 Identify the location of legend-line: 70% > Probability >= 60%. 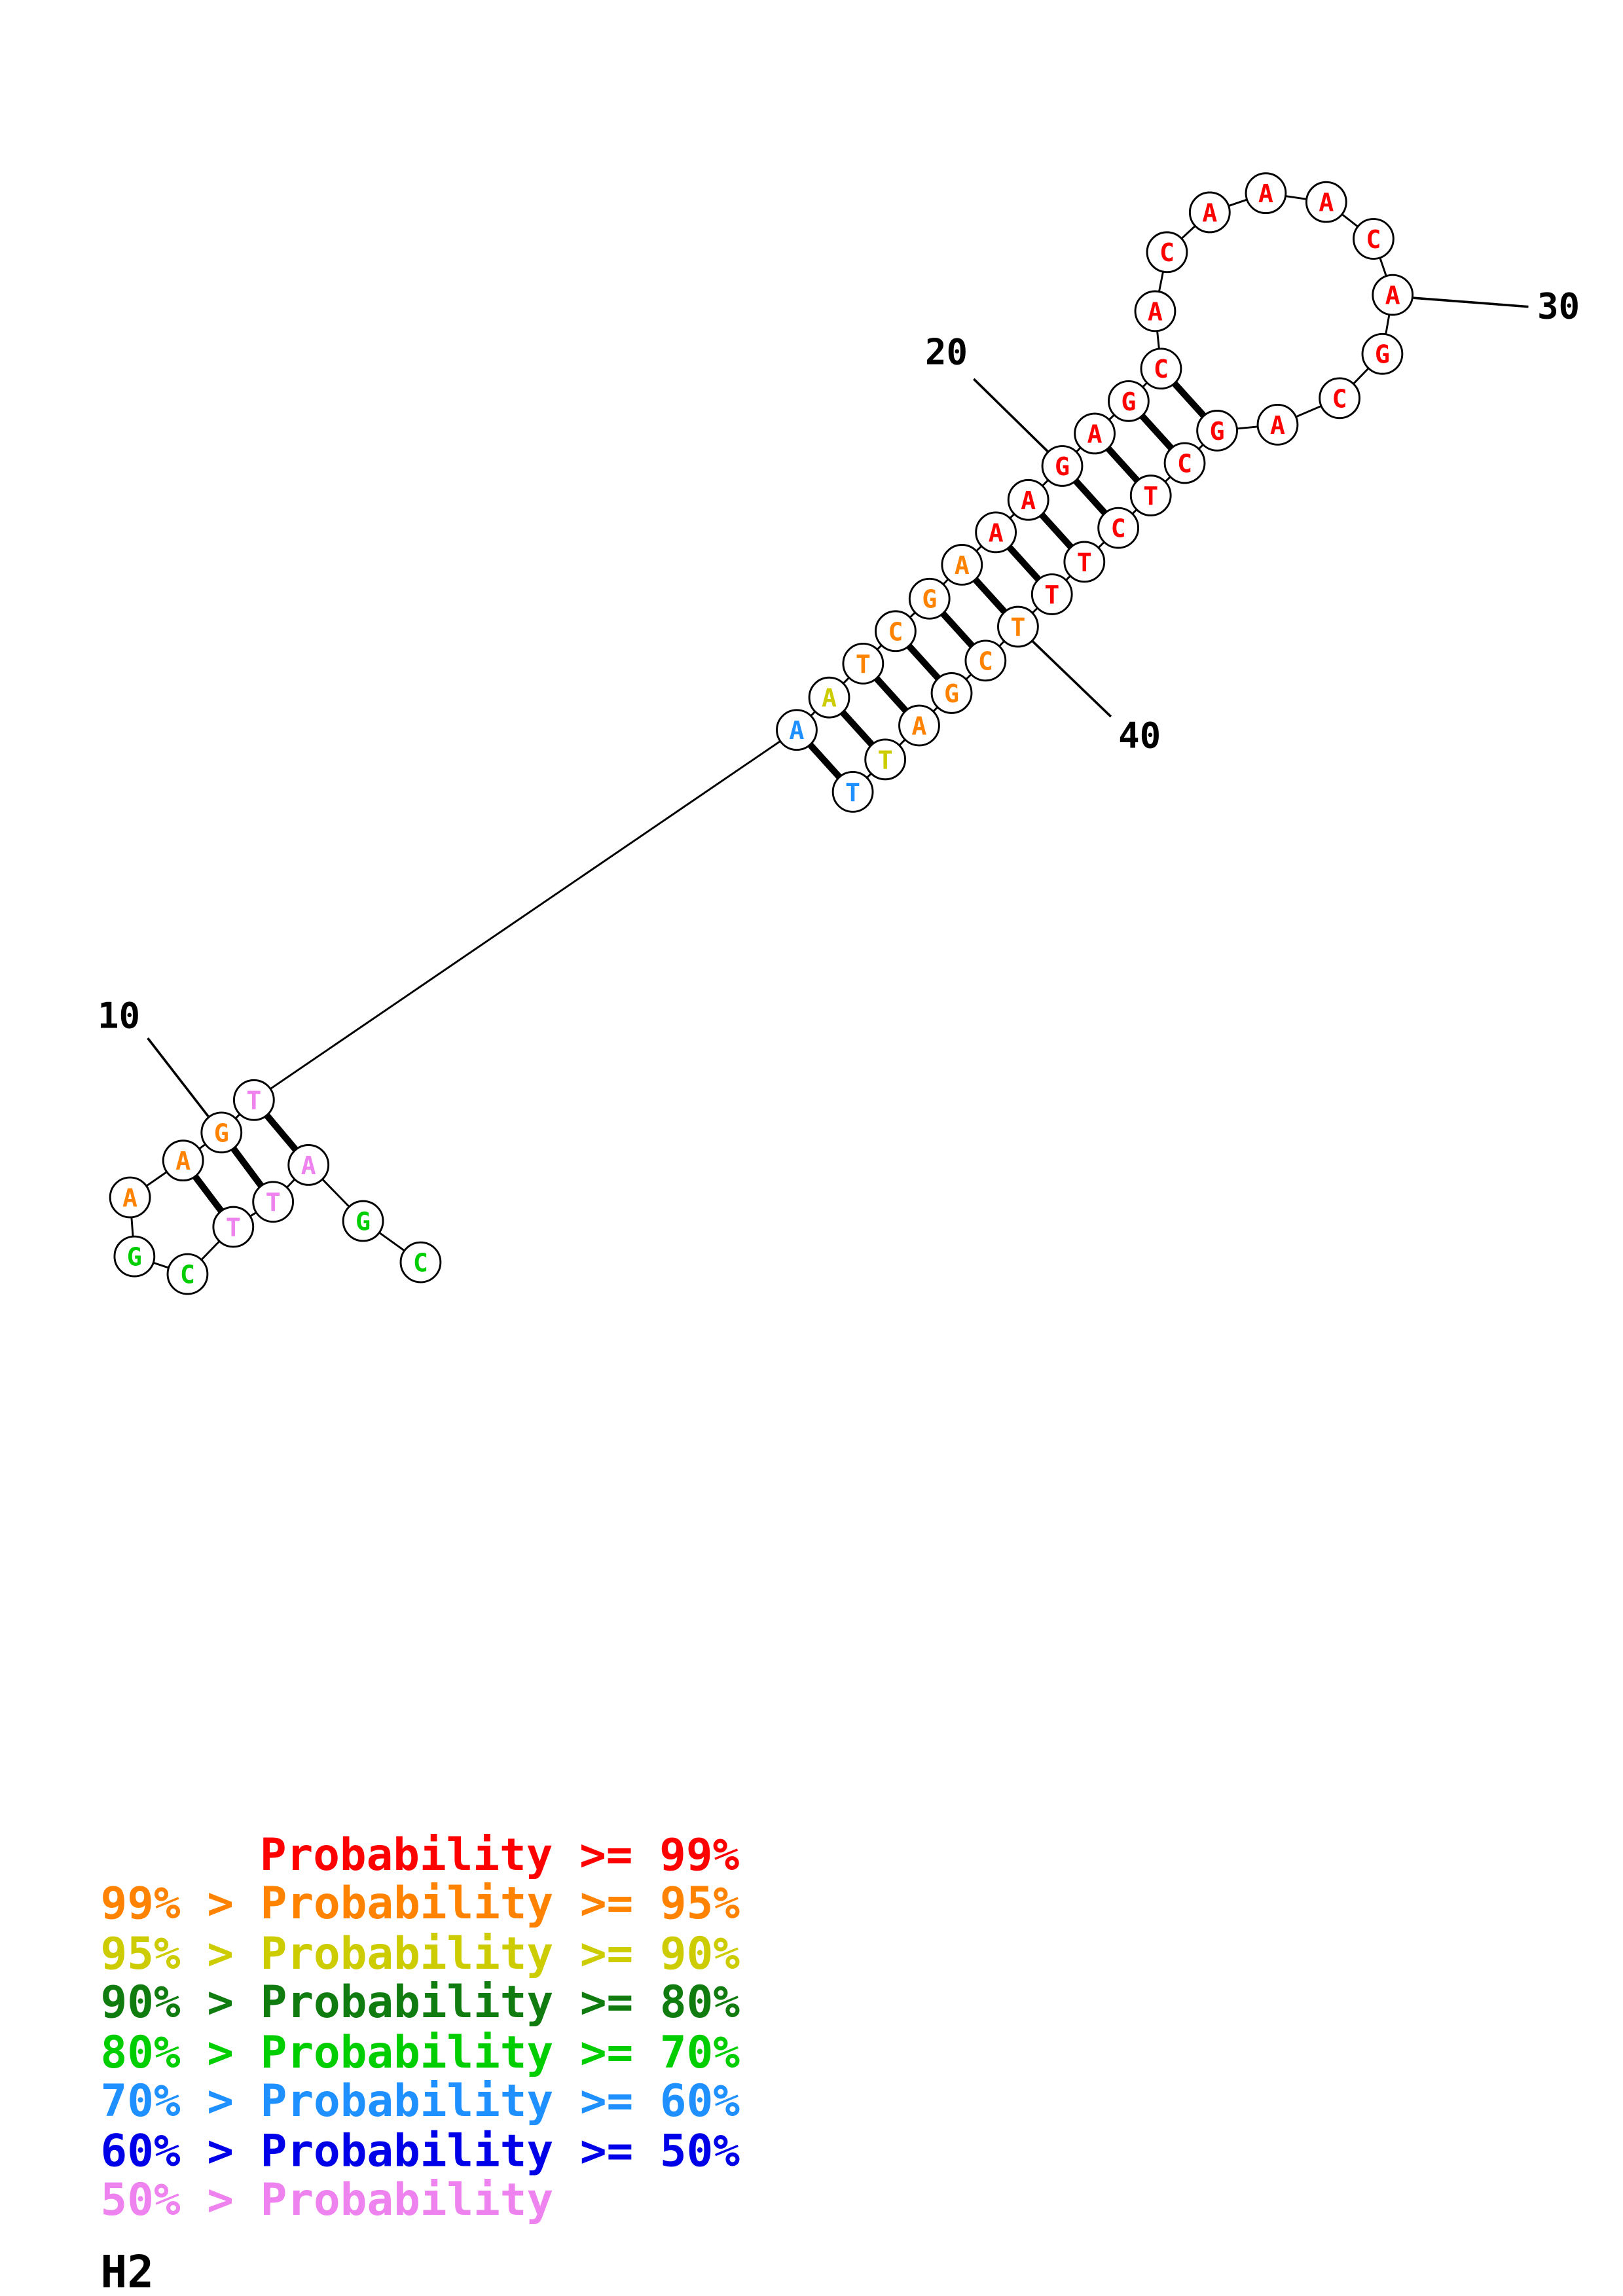
(420, 2100).